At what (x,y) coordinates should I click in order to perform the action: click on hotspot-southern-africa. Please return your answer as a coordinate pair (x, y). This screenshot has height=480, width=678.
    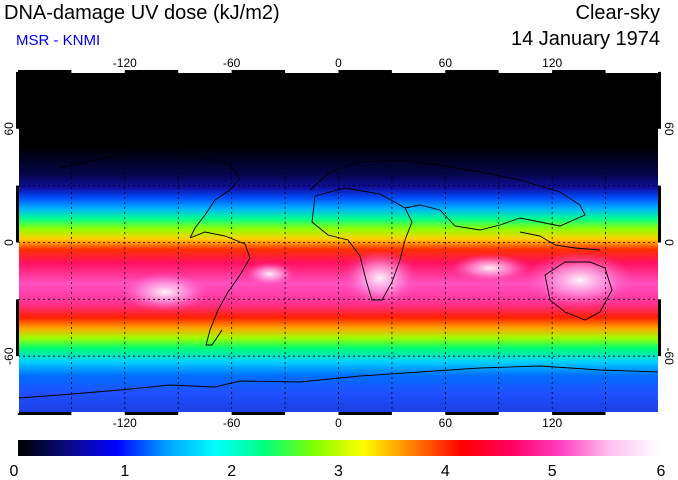
    Looking at the image, I should click on (380, 278).